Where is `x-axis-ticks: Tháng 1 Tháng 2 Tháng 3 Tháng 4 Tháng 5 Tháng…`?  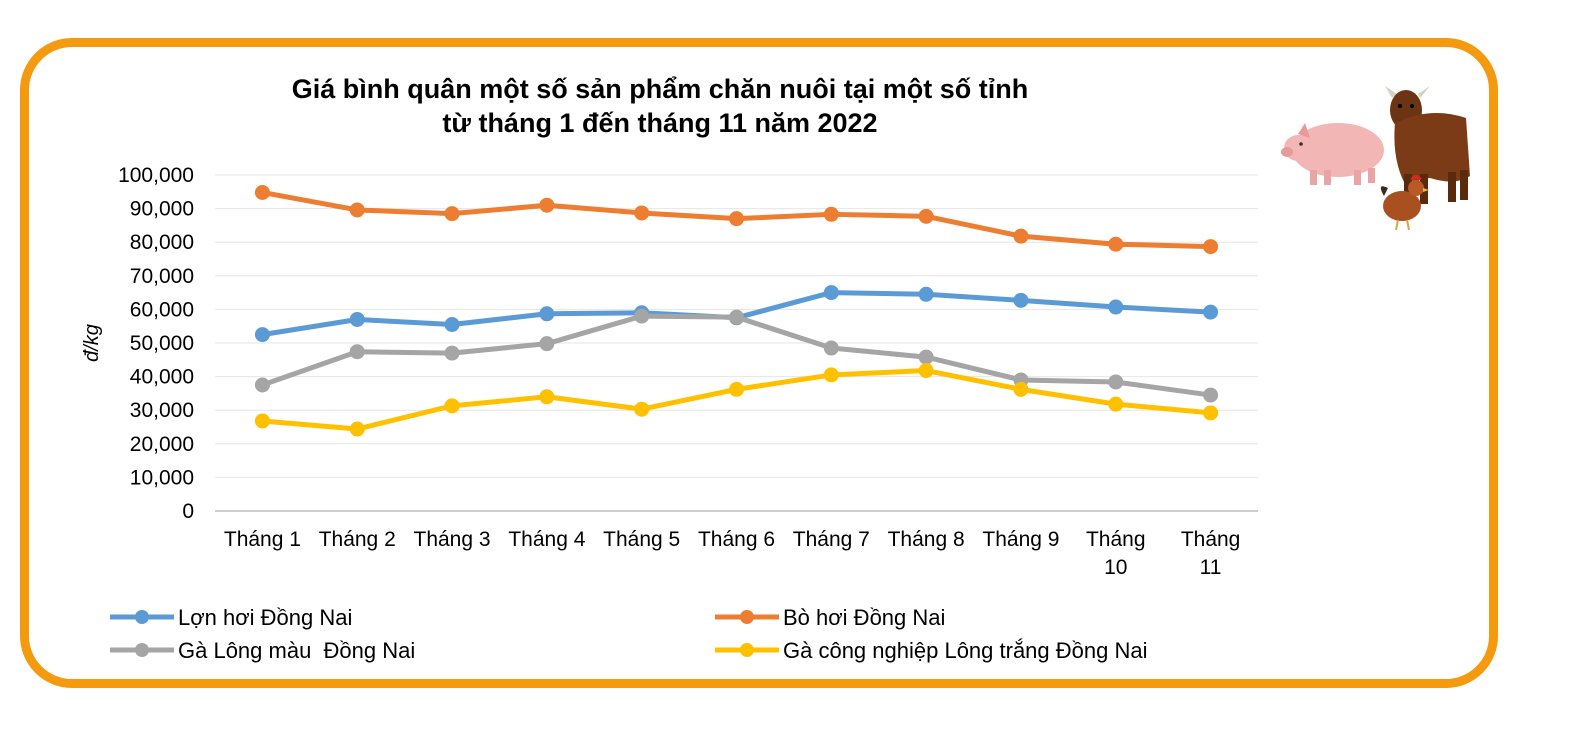 x-axis-ticks: Tháng 1 Tháng 2 Tháng 3 Tháng 4 Tháng 5 Tháng… is located at coordinates (732, 553).